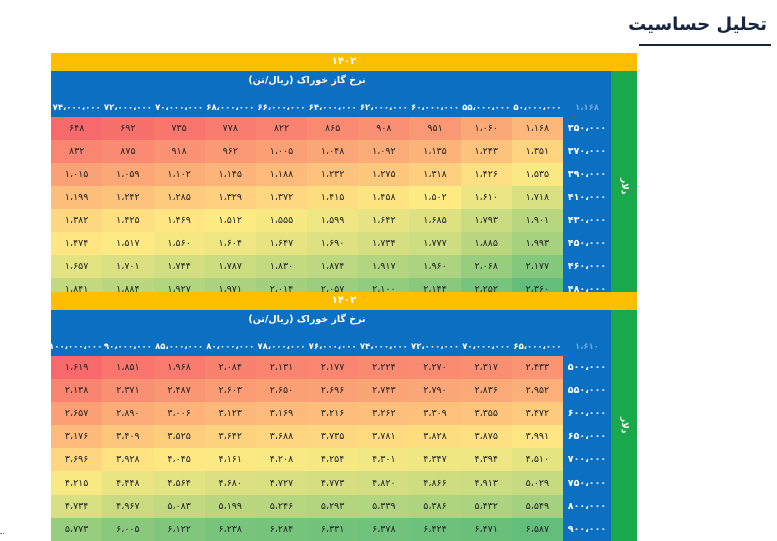  What do you see at coordinates (587, 103) in the screenshot?
I see `corner-value: ۱،۱۶۸` at bounding box center [587, 103].